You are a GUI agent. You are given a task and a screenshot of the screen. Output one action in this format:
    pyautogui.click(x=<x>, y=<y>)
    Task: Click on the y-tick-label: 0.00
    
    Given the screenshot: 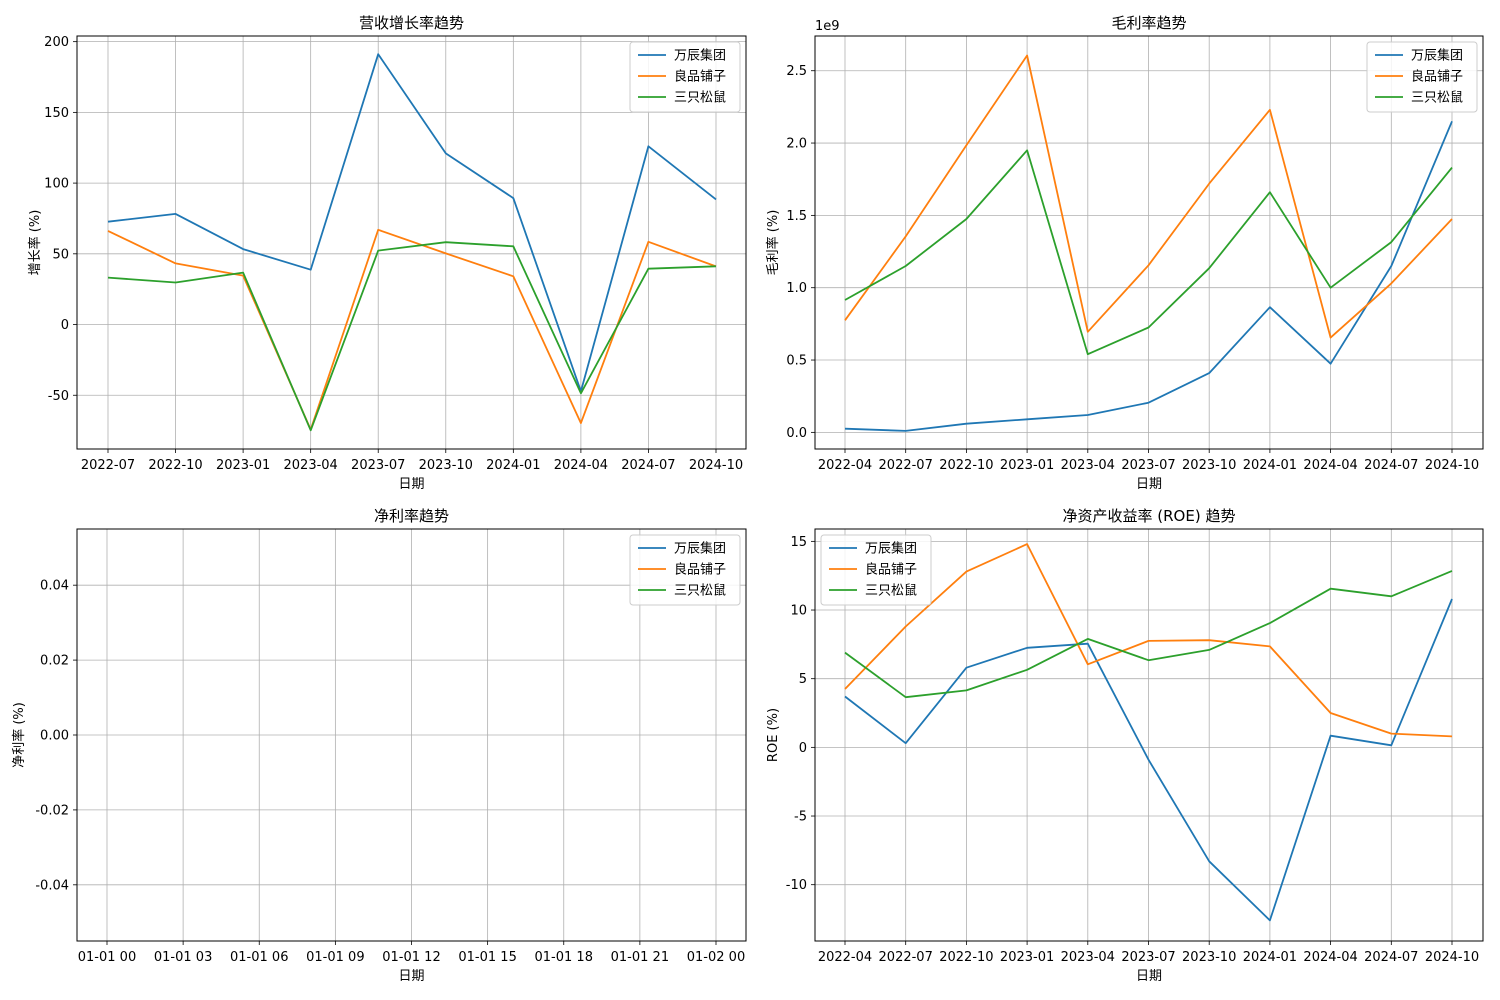 What is the action you would take?
    pyautogui.click(x=54, y=736)
    